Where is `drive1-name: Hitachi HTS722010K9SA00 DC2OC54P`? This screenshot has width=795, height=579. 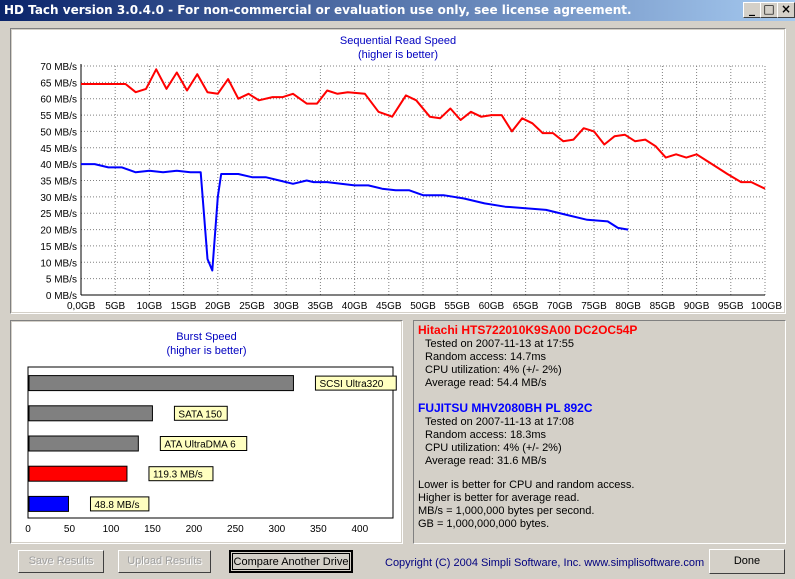 drive1-name: Hitachi HTS722010K9SA00 DC2OC54P is located at coordinates (528, 330).